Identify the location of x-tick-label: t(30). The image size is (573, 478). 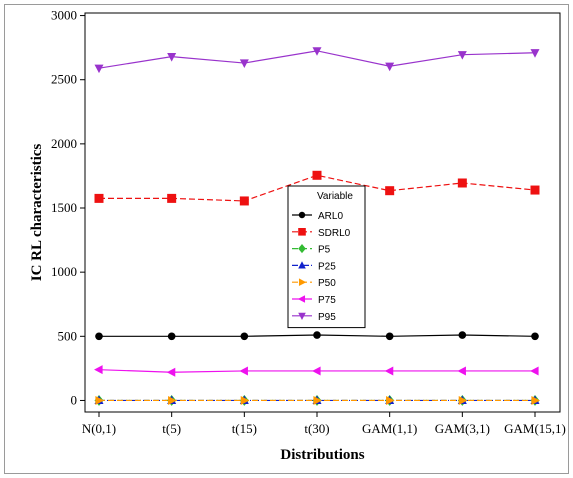
(316, 428).